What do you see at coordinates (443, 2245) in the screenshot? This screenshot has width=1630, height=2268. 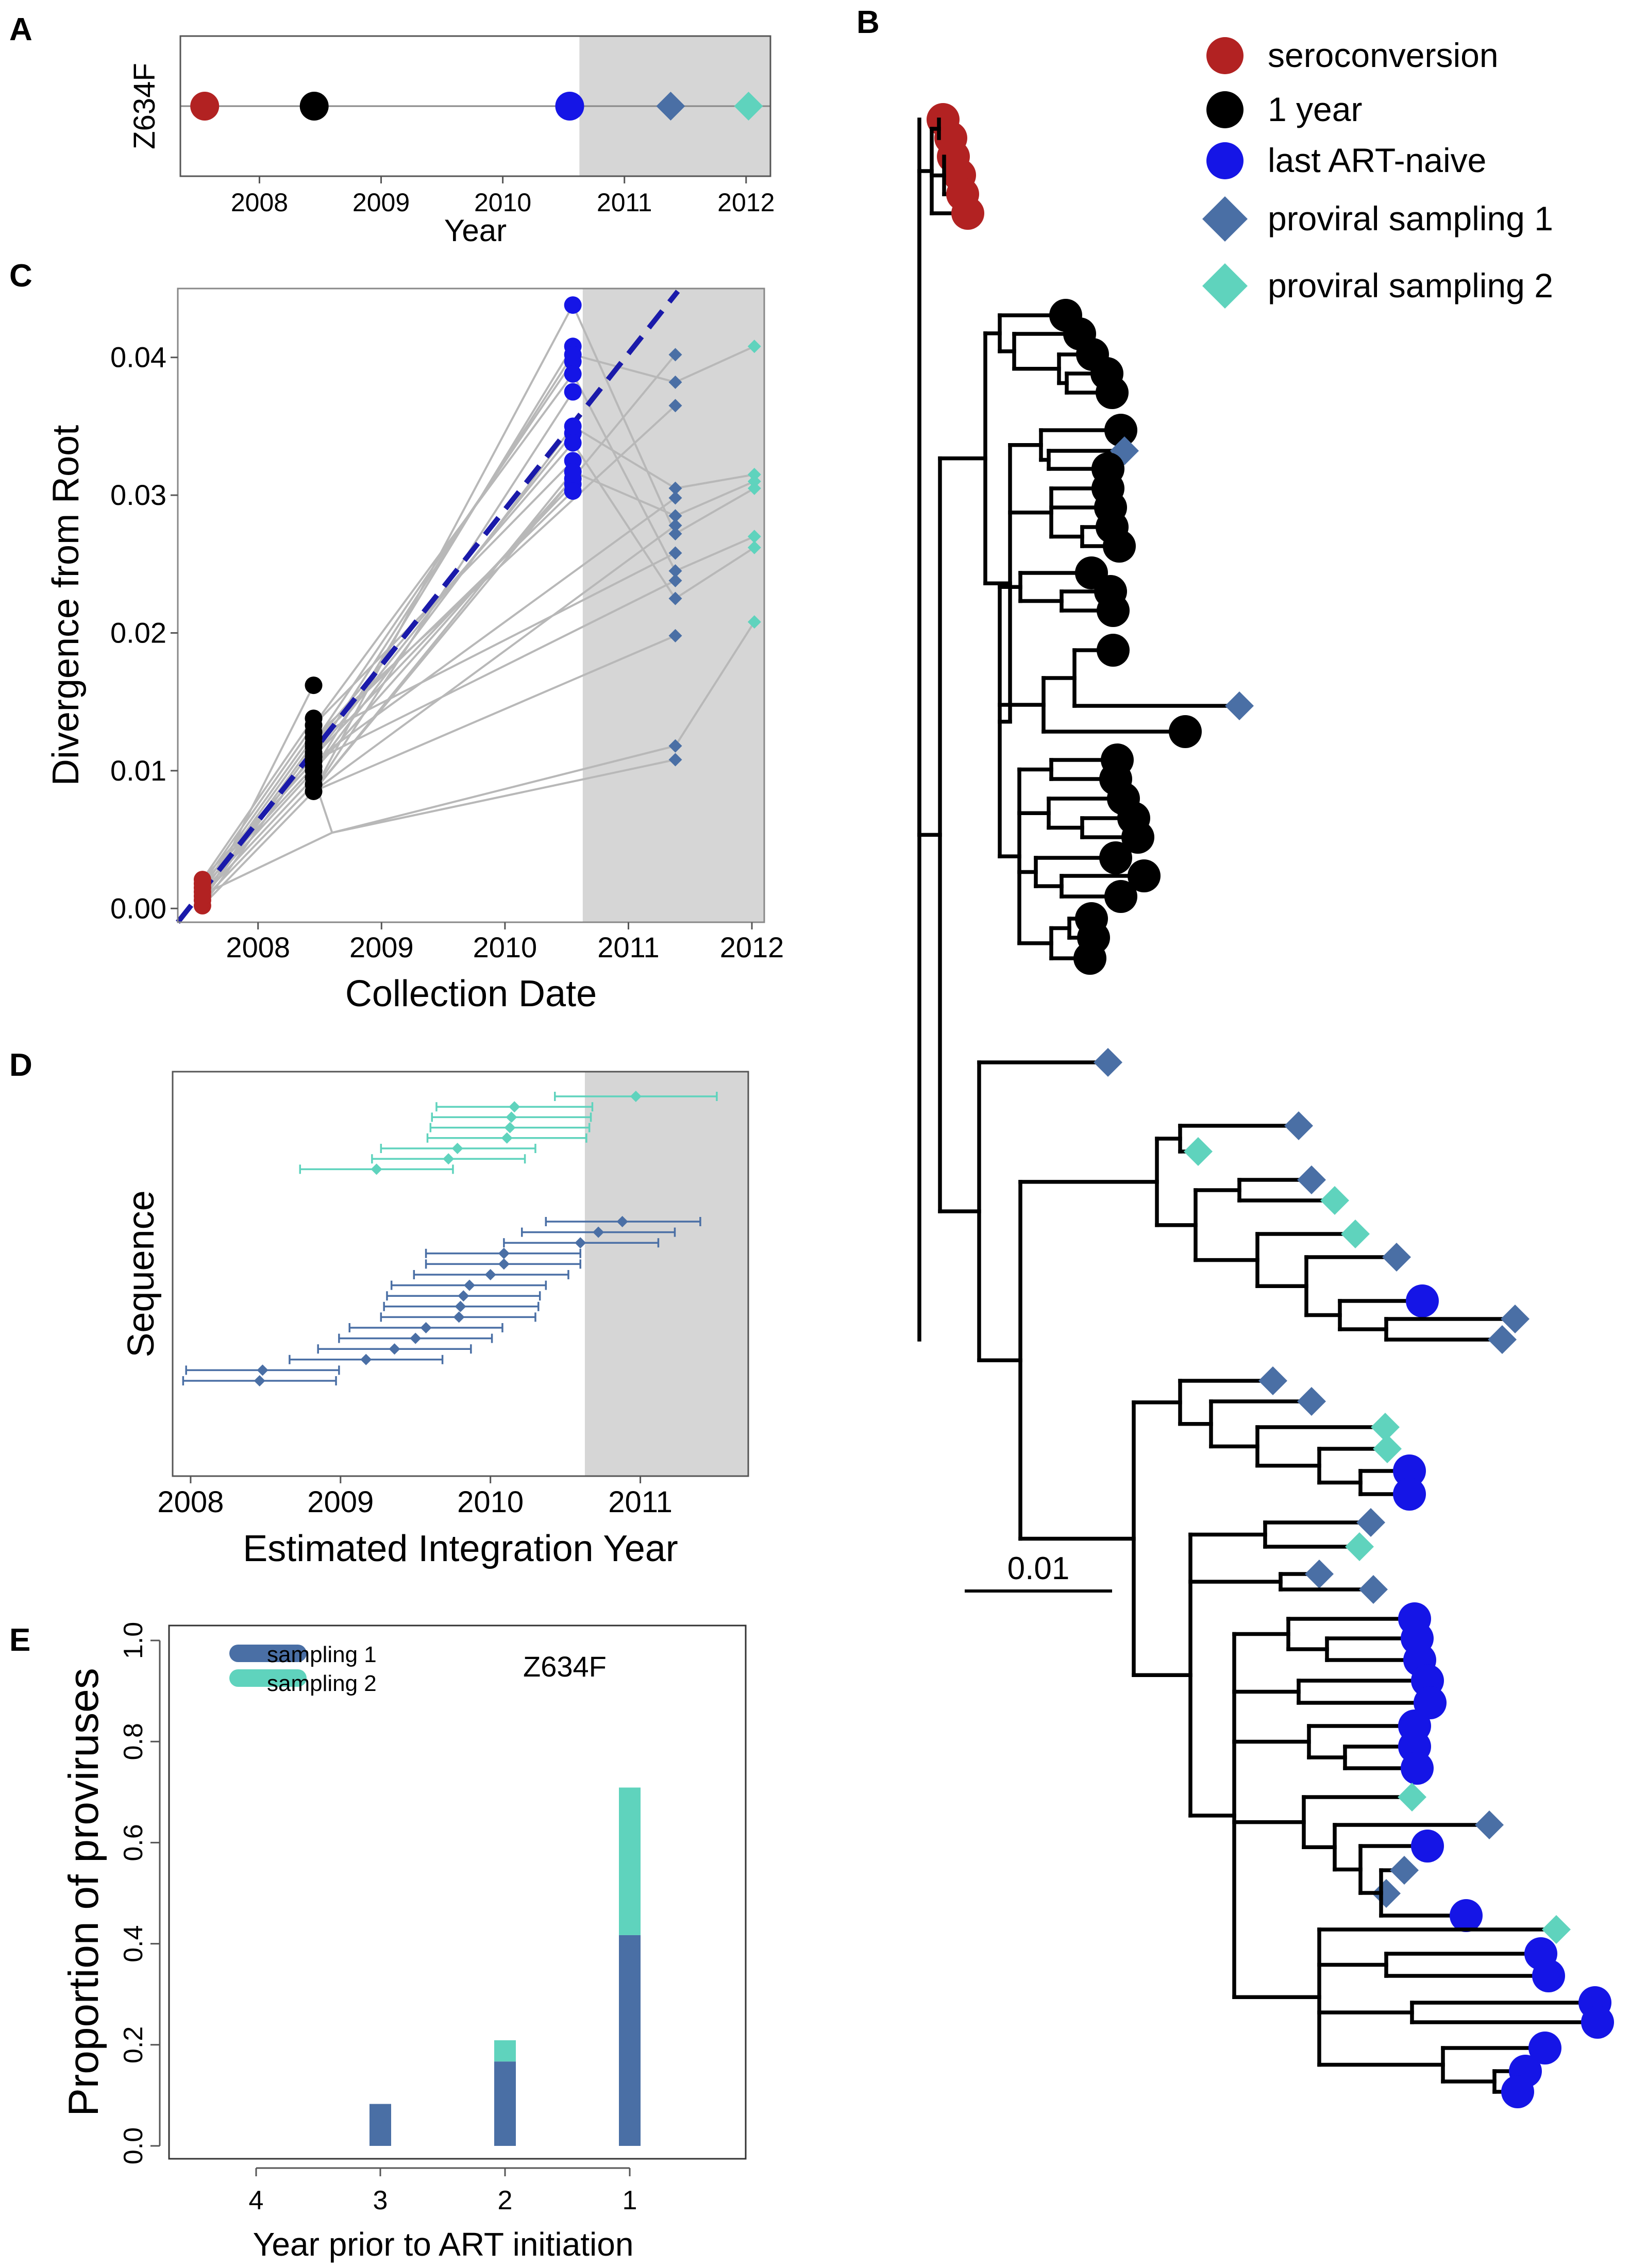 I see `panel-e-x-label: Year prior to ART initiation` at bounding box center [443, 2245].